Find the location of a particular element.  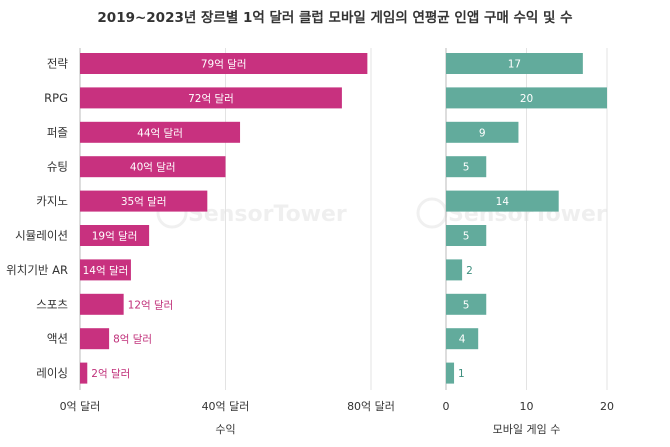

data-label: 20 is located at coordinates (526, 99).